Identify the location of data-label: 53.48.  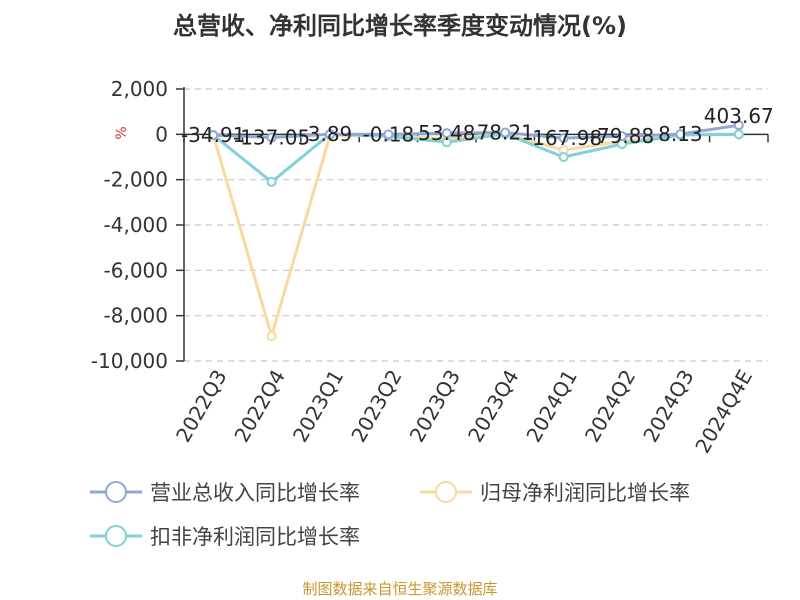
(446, 133).